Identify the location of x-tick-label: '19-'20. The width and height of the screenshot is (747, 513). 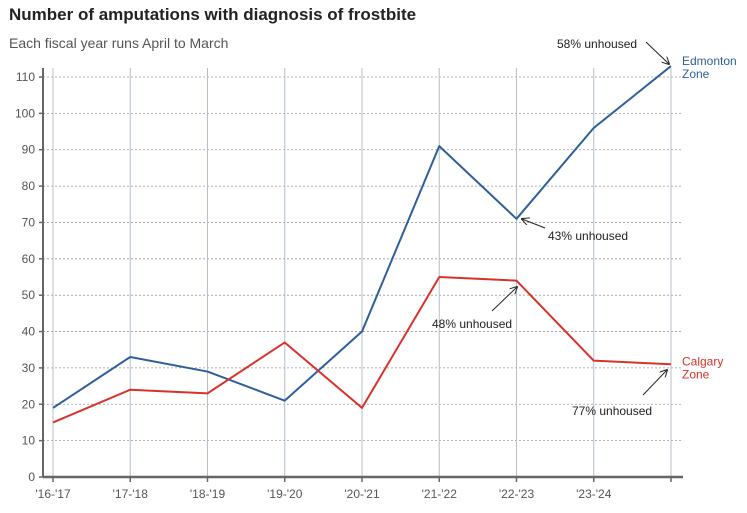
(285, 494).